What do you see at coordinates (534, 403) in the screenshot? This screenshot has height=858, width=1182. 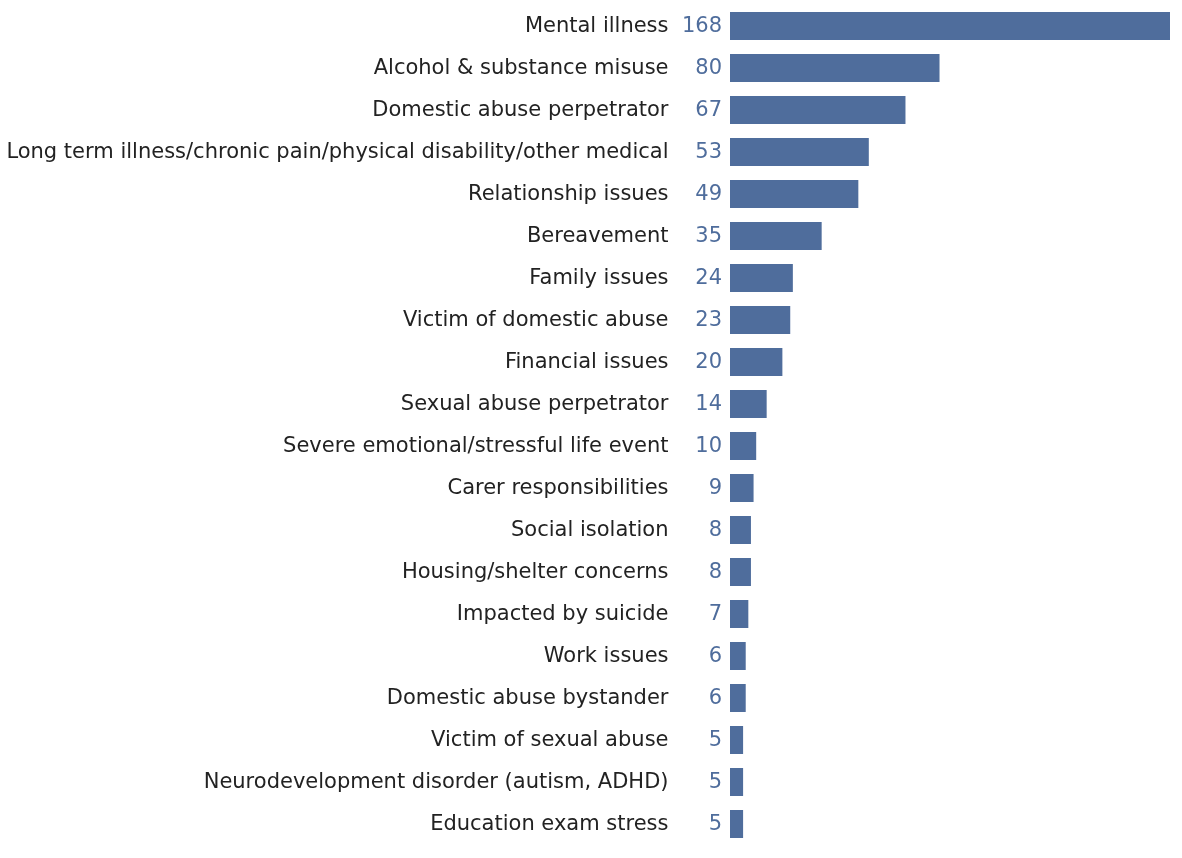 I see `y-tick-label: Sexual abuse perpetrator` at bounding box center [534, 403].